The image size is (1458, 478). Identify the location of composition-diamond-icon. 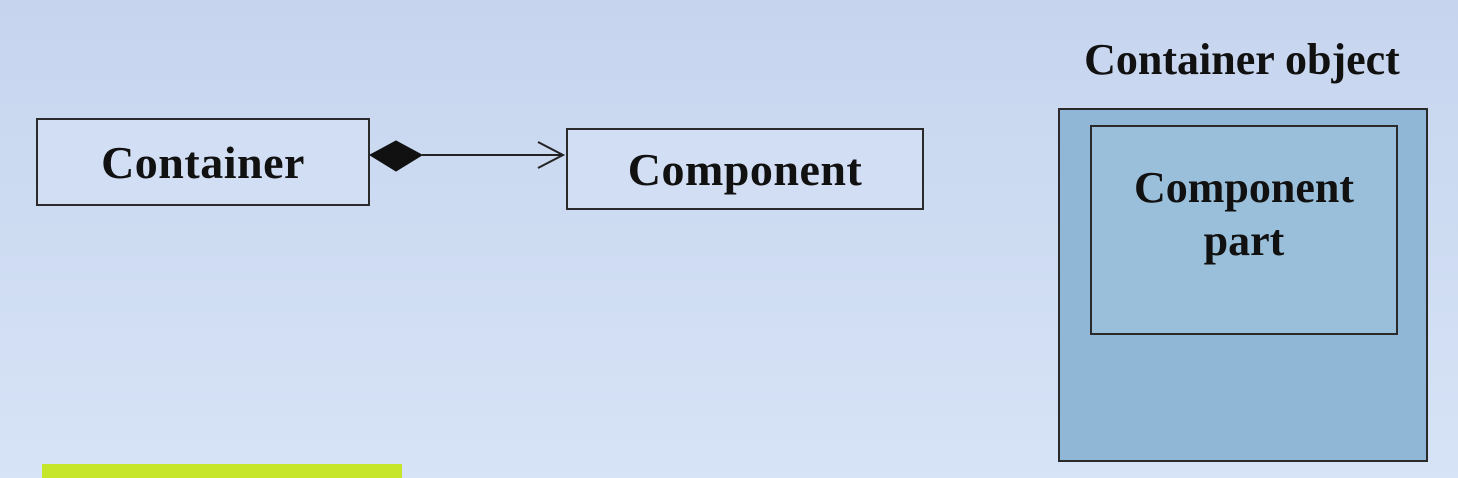
(396, 156).